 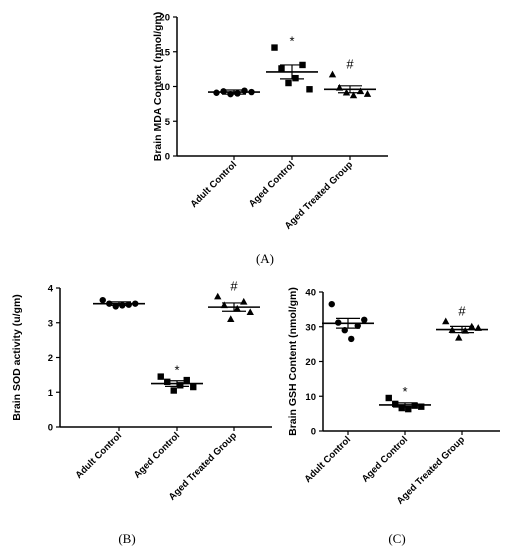 What do you see at coordinates (51, 393) in the screenshot?
I see `y-tick-label: 1` at bounding box center [51, 393].